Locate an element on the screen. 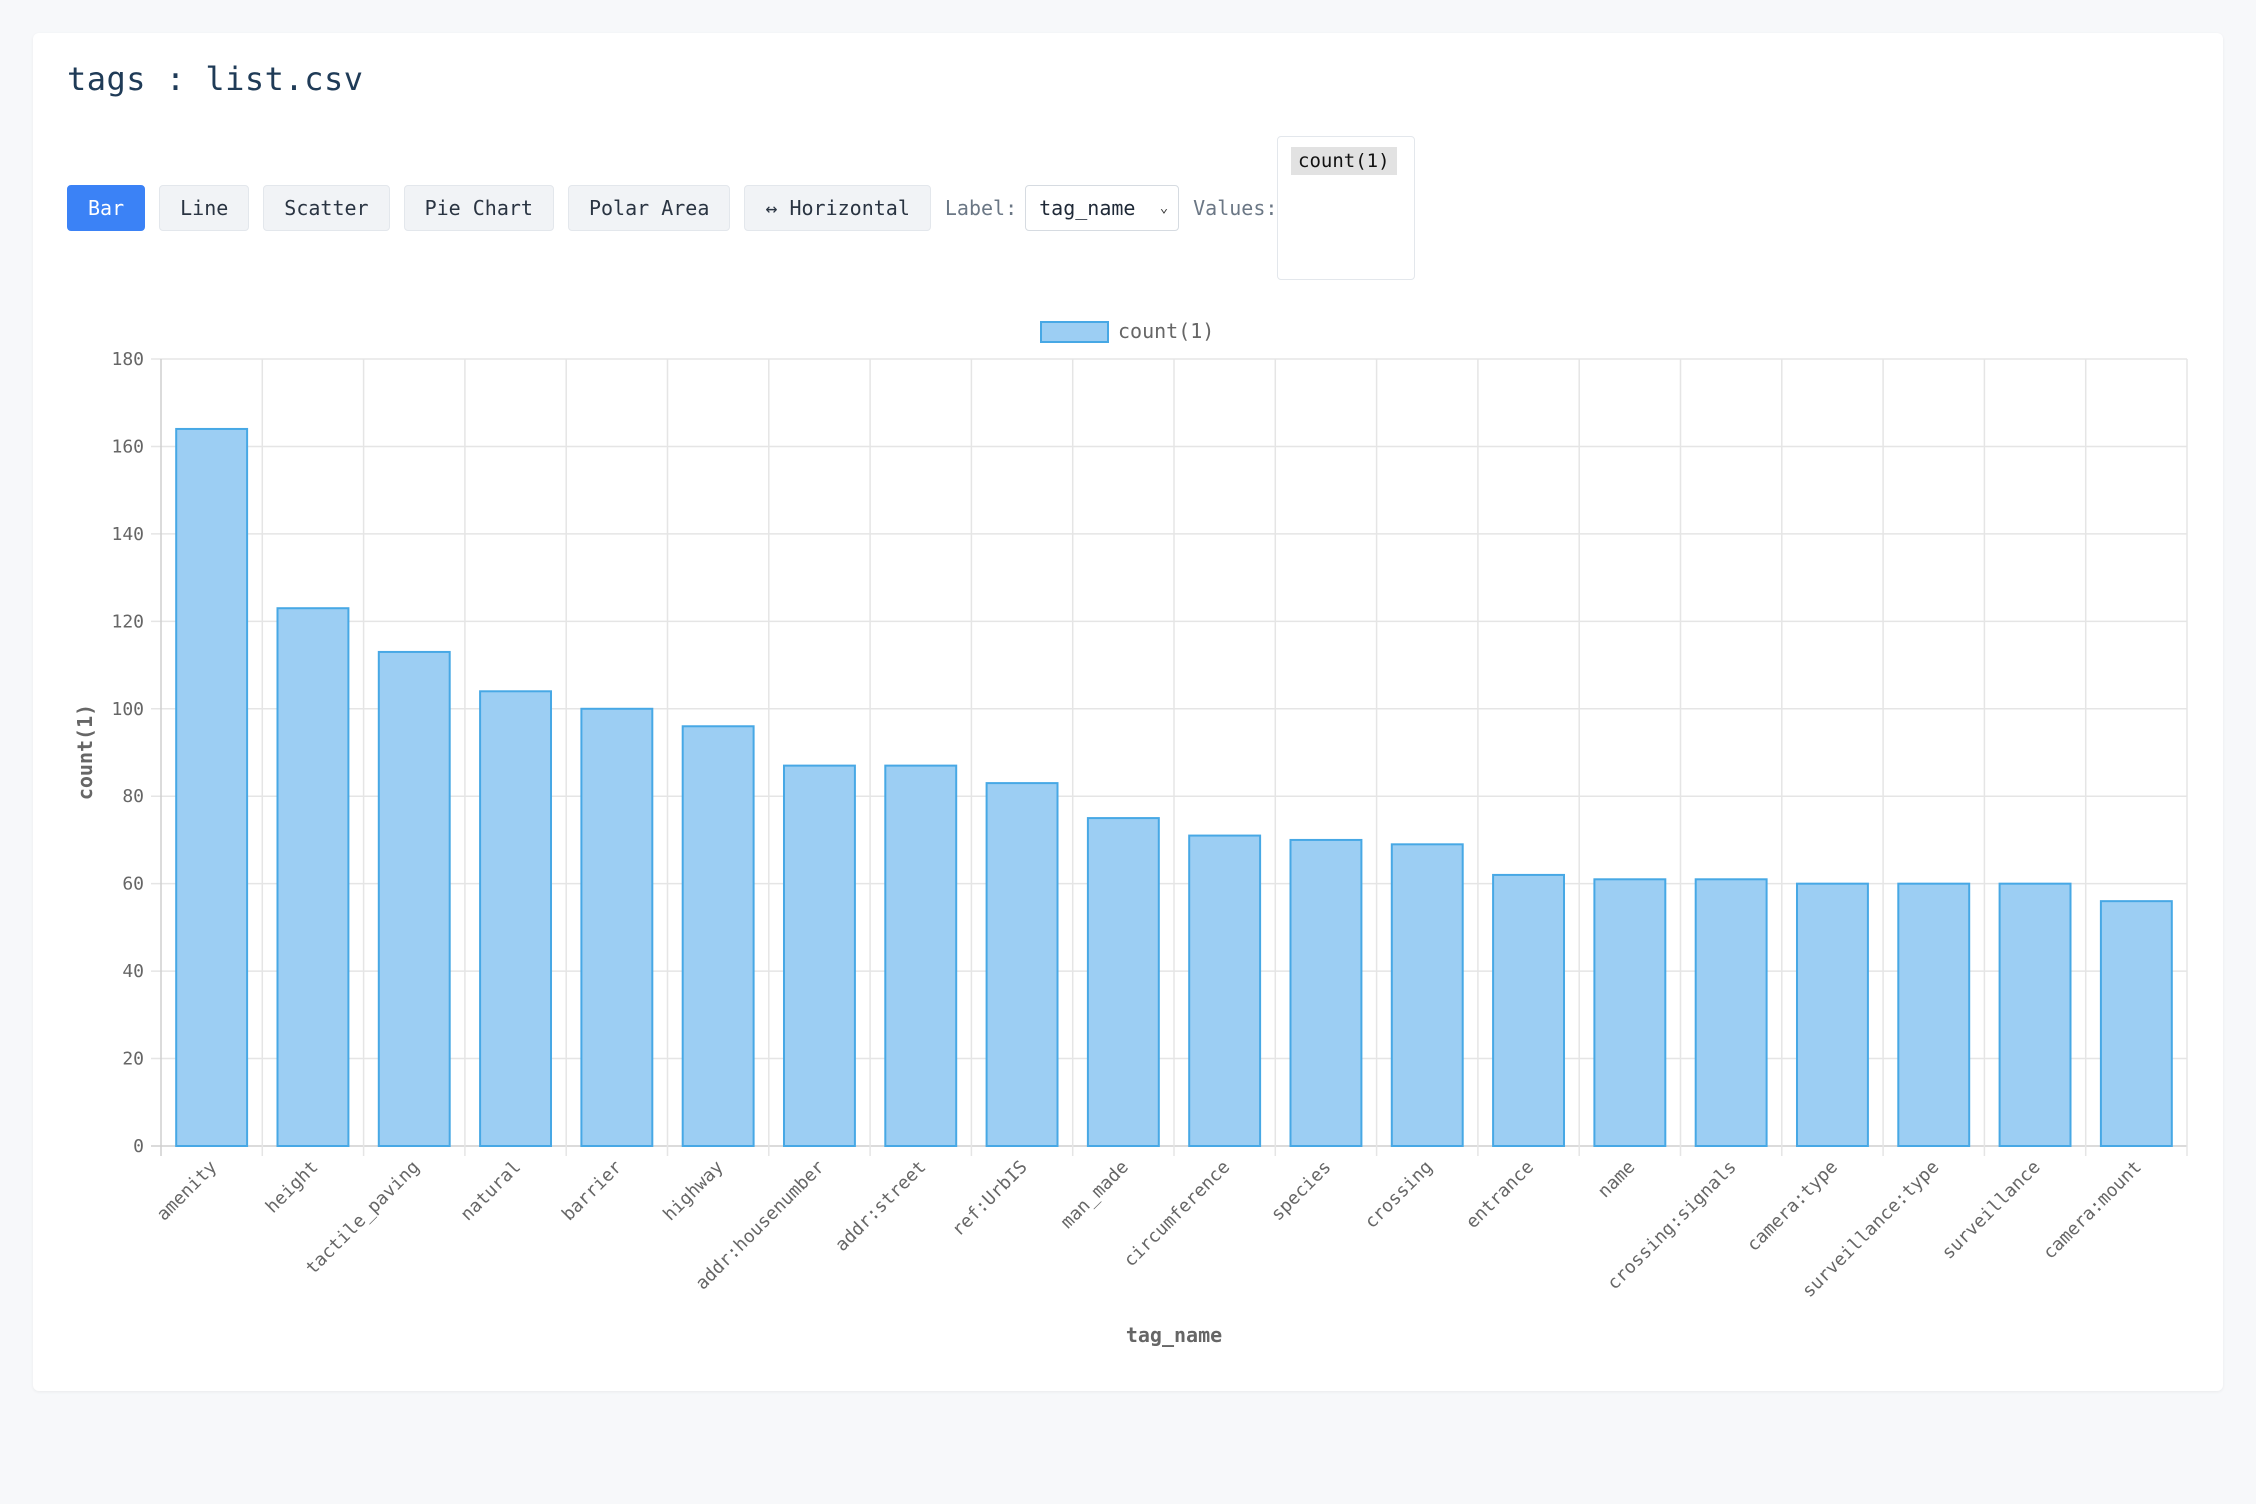 The image size is (2256, 1504). x-tick-label: highway is located at coordinates (693, 1191).